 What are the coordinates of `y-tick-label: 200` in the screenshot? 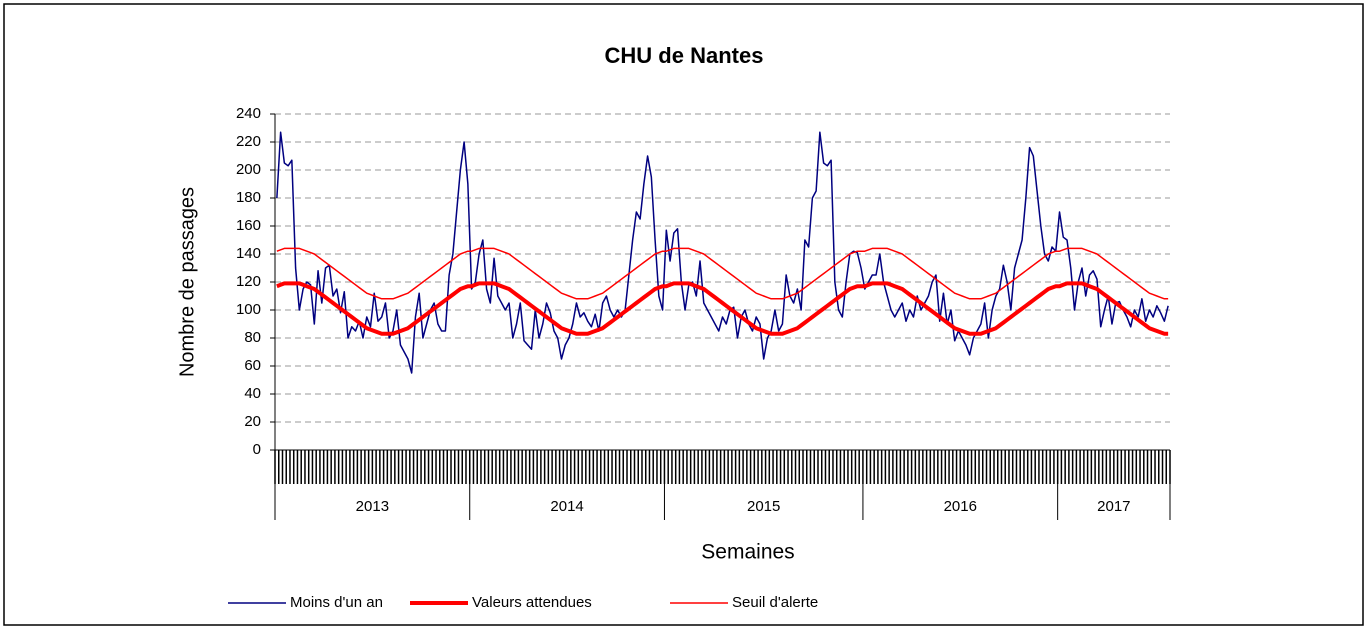 It's located at (248, 169).